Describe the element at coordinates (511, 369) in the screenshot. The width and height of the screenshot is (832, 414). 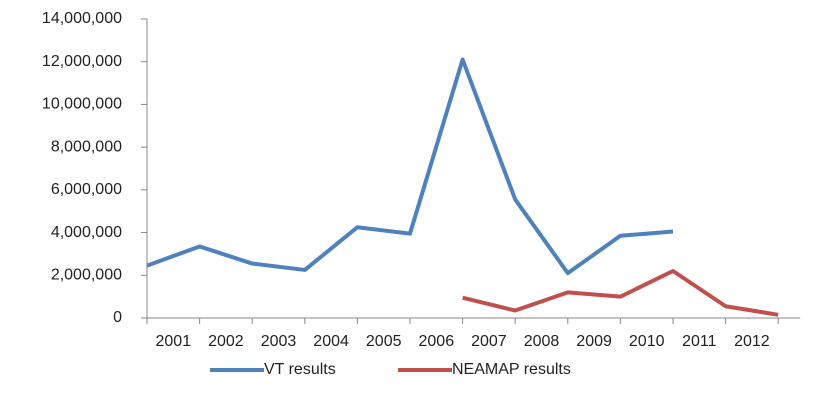
I see `legend-label: NEAMAP results` at that location.